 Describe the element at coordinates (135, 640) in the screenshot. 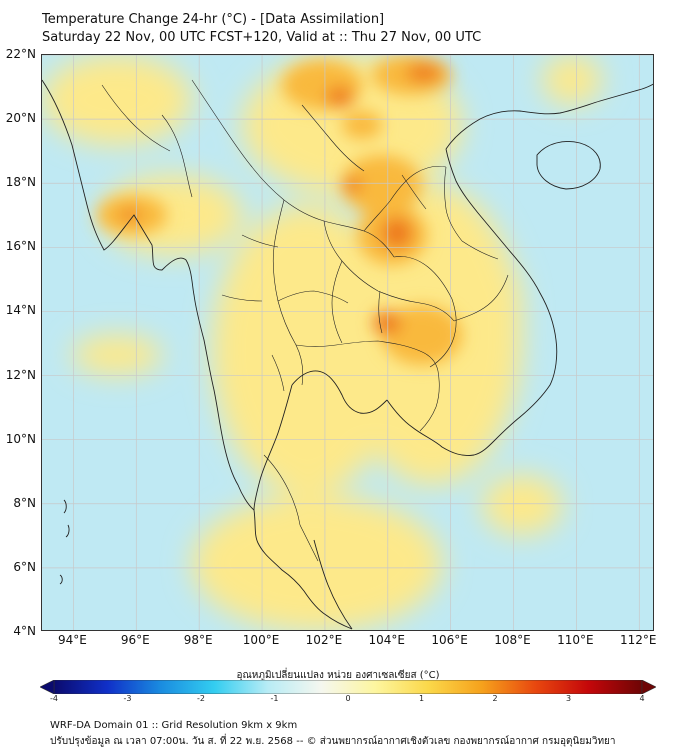

I see `longitude-label: 96°E` at that location.